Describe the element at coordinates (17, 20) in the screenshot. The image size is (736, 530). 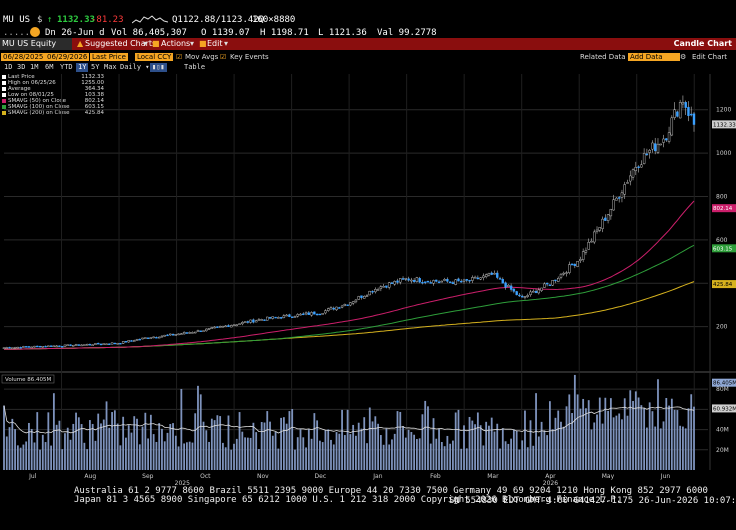
I see `quote-symbol: MU US` at that location.